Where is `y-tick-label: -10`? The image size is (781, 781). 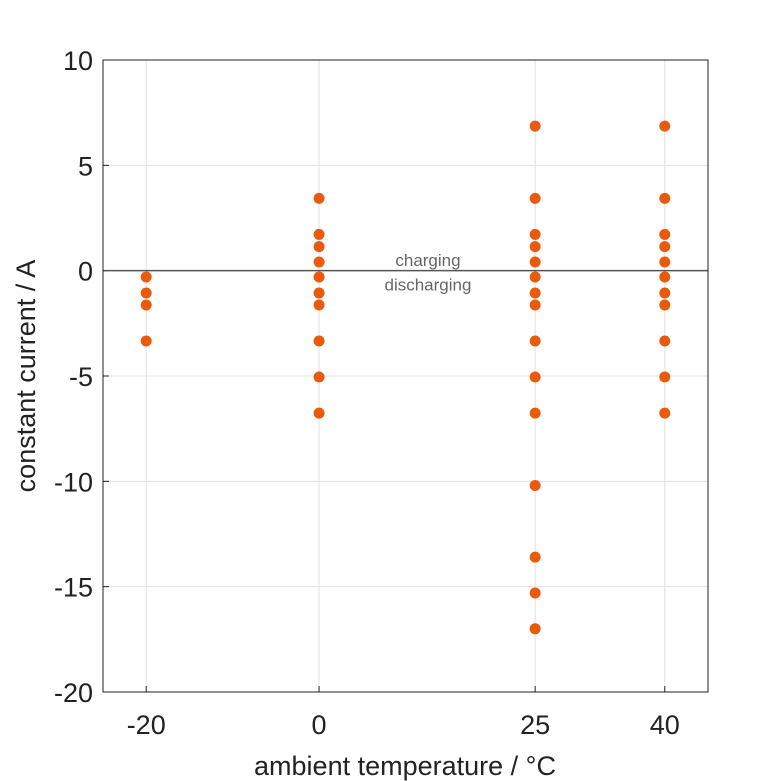 y-tick-label: -10 is located at coordinates (73, 482).